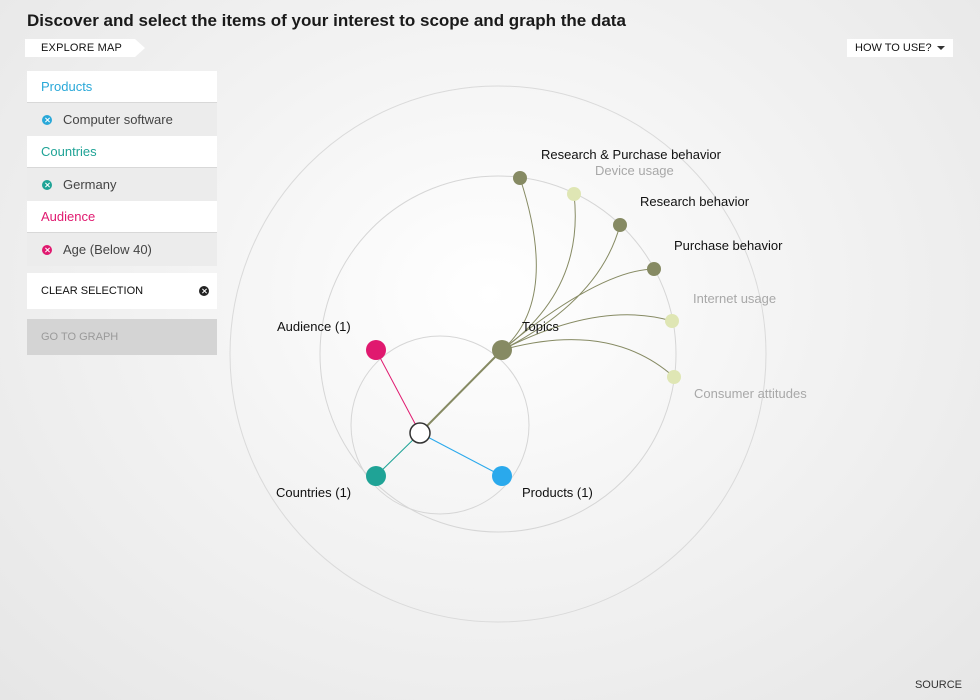 The height and width of the screenshot is (700, 980). I want to click on topic-label-purchase-behavior: Purchase behavior, so click(728, 245).